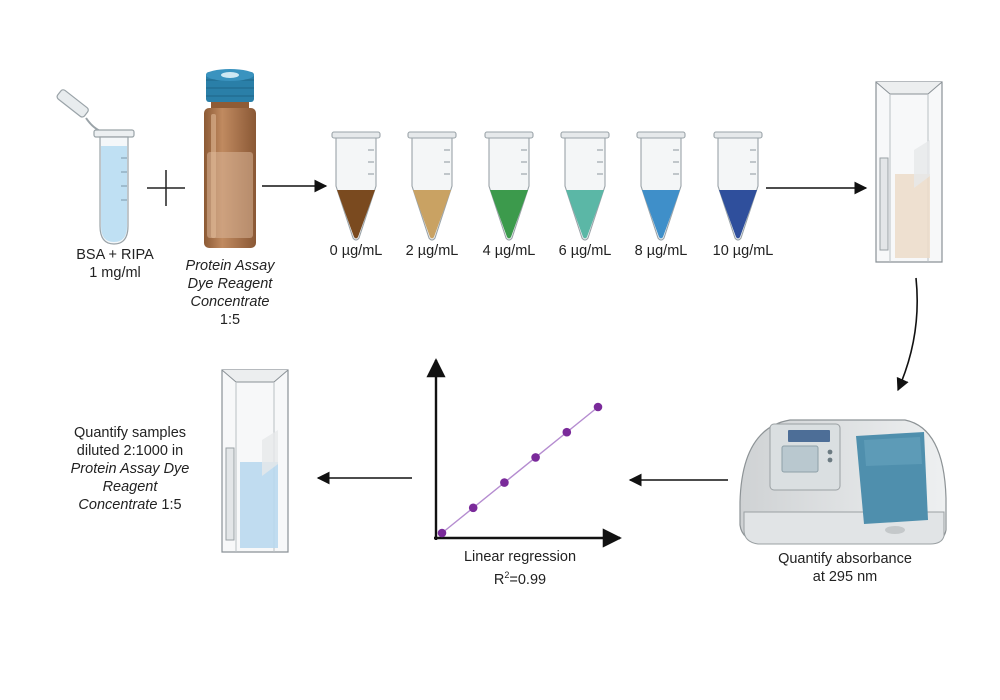  I want to click on regression-label: Linear regression R2=0.99, so click(520, 568).